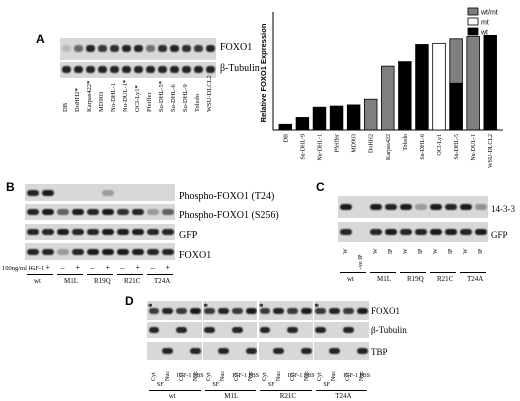  I want to click on panel-a-lane-label: Toledo, so click(197, 103).